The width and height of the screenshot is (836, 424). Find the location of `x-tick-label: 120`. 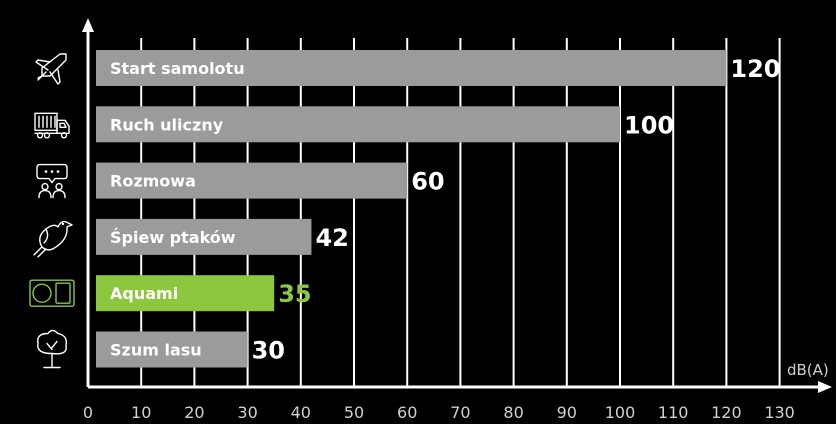

x-tick-label: 120 is located at coordinates (726, 412).